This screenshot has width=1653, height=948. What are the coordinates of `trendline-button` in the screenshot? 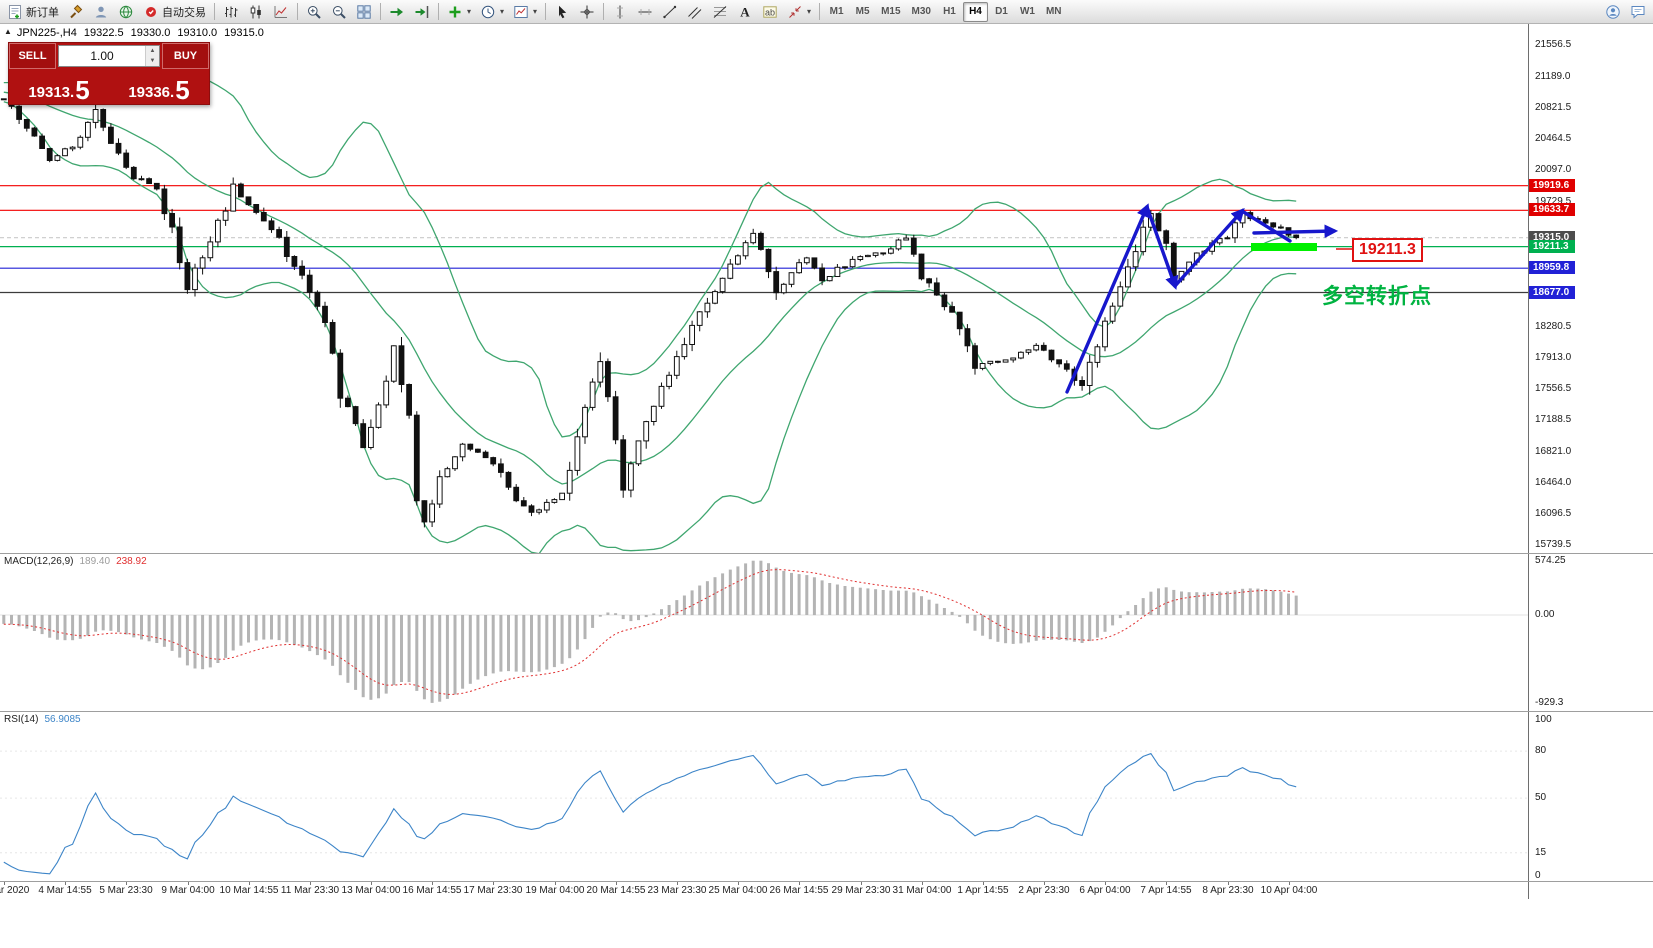 It's located at (670, 11).